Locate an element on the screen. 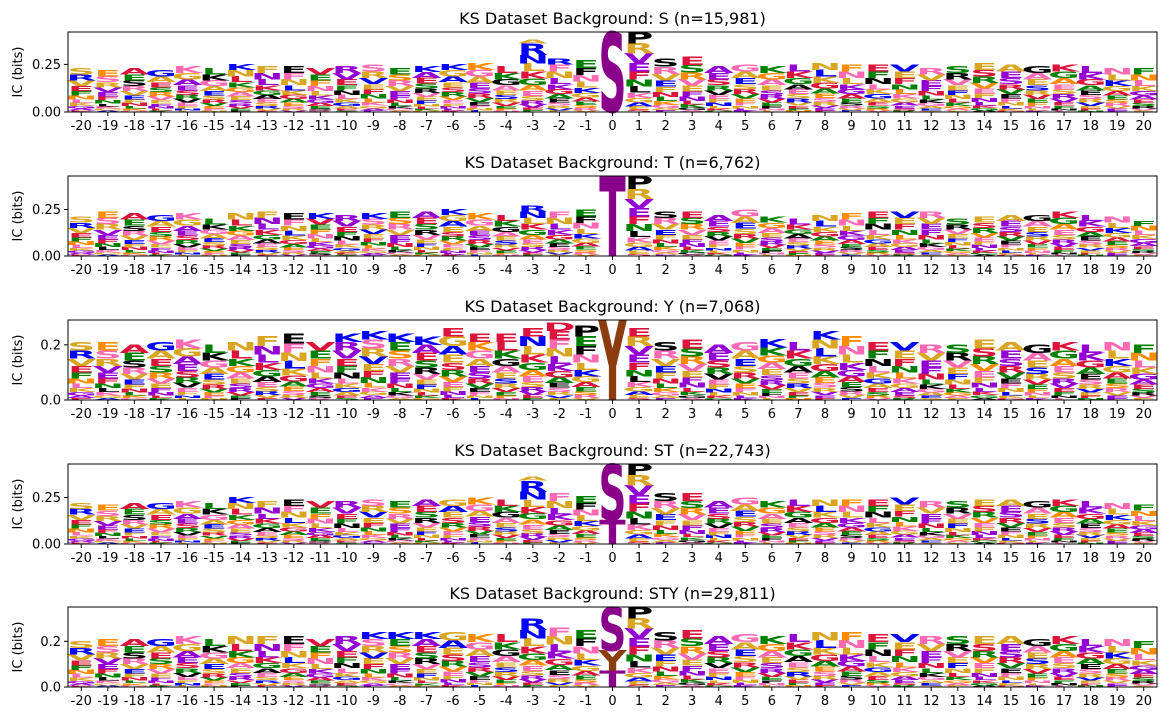 The height and width of the screenshot is (720, 1164). x-tick-label: 4 is located at coordinates (719, 701).